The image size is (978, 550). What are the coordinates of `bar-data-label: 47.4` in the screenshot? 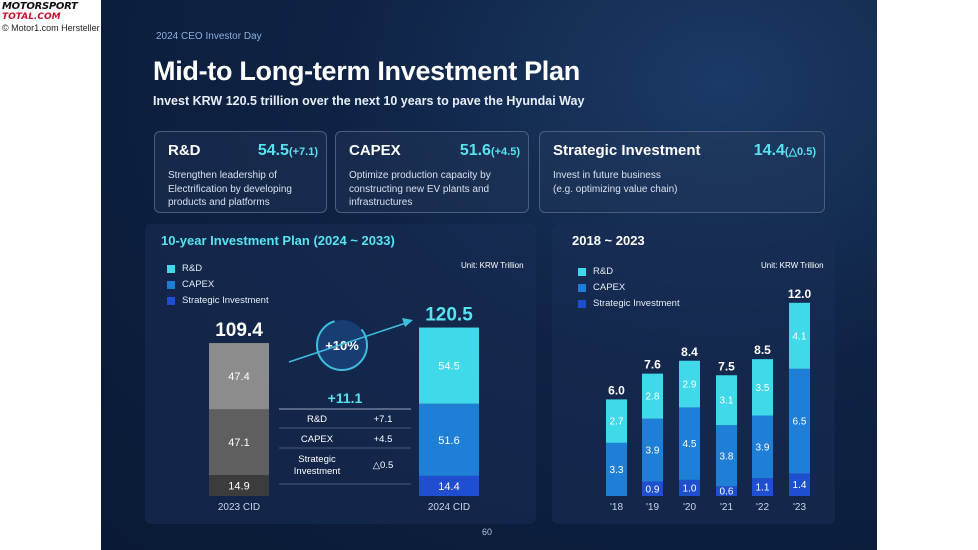 It's located at (238, 377).